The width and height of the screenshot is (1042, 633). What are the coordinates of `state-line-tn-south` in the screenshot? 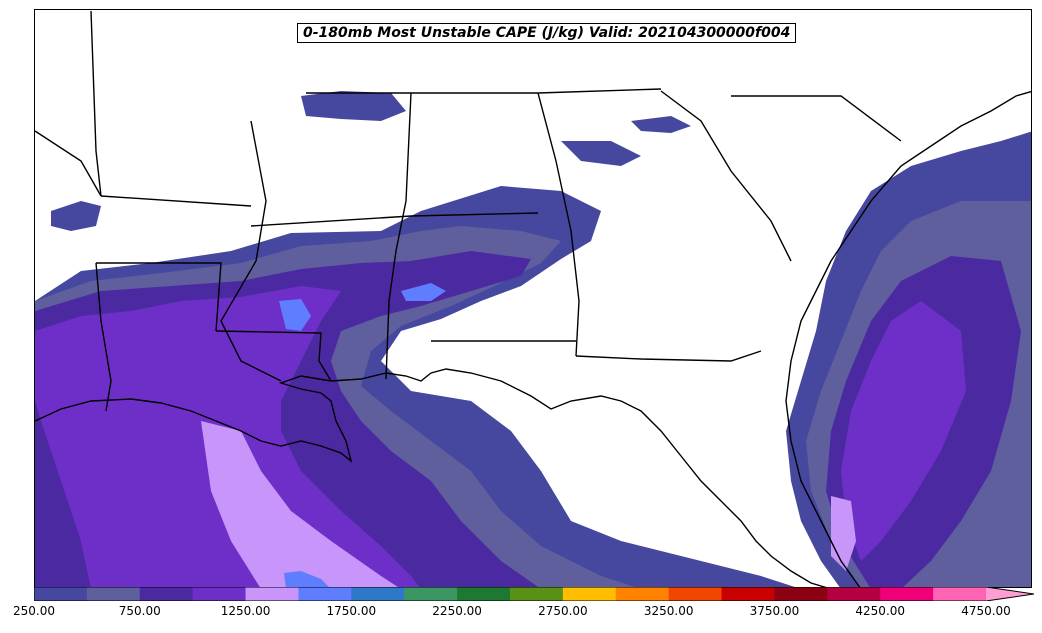 It's located at (394, 219).